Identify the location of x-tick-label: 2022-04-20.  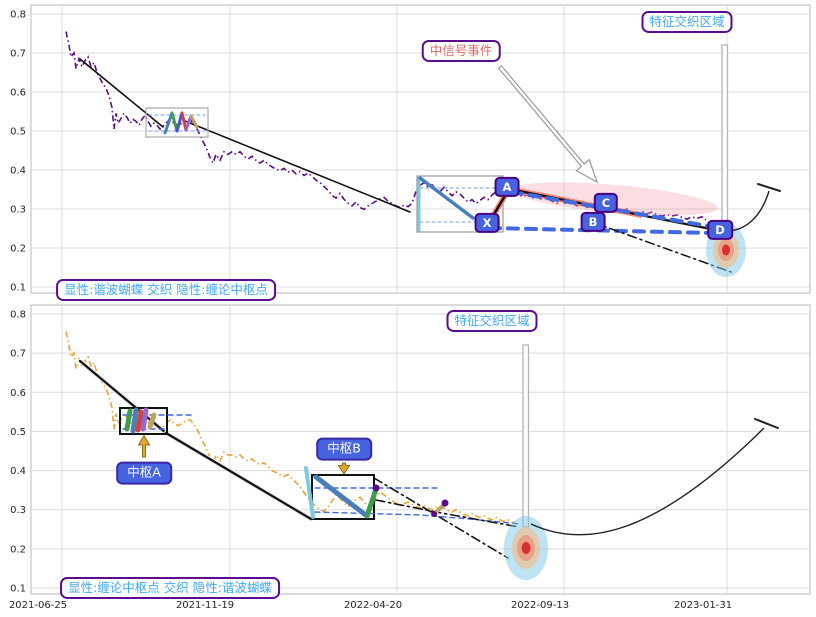
(373, 605).